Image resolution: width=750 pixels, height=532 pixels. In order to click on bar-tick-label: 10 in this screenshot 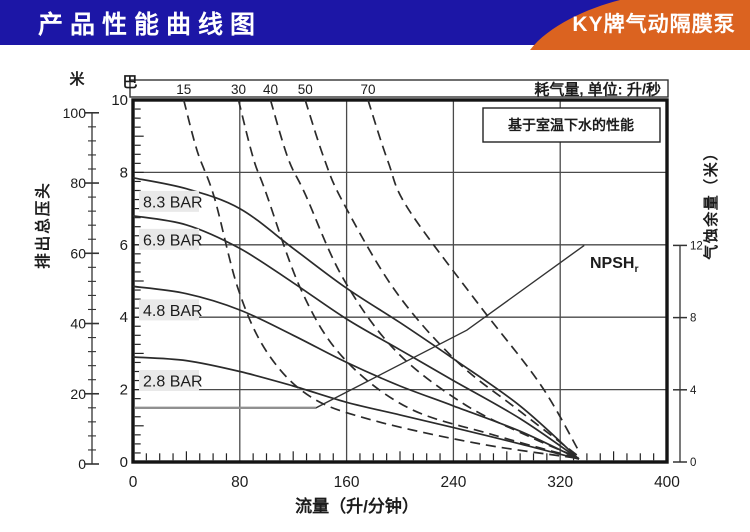, I will do `click(119, 100)`.